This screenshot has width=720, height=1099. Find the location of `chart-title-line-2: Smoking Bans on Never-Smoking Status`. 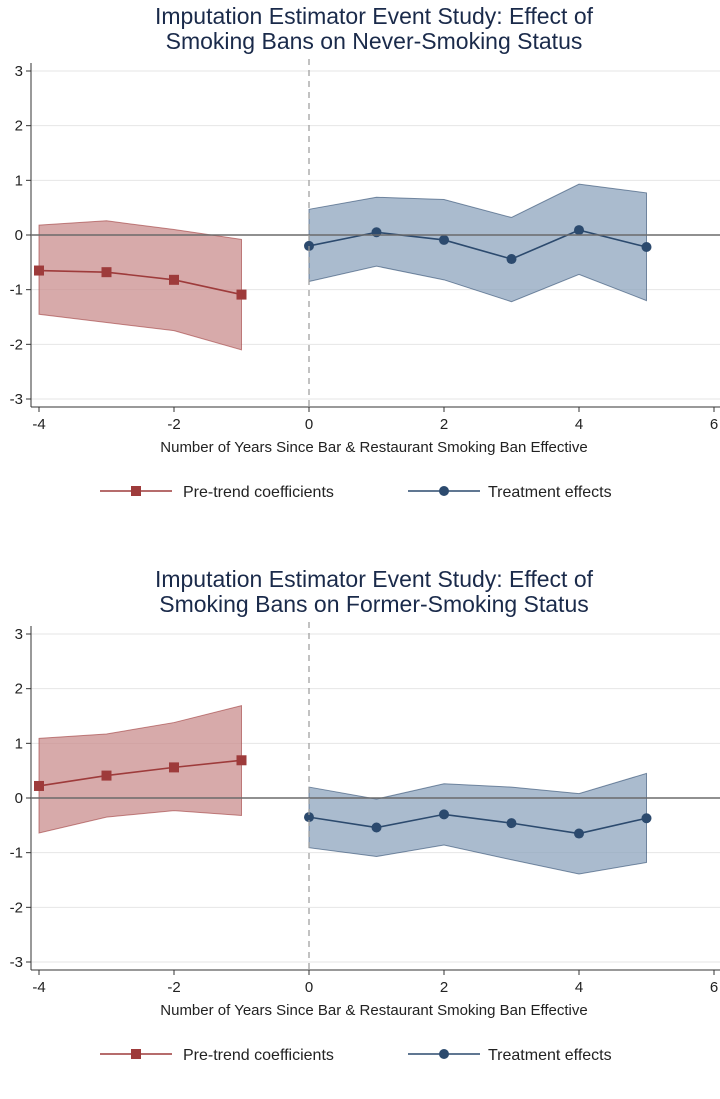

chart-title-line-2: Smoking Bans on Never-Smoking Status is located at coordinates (374, 41).